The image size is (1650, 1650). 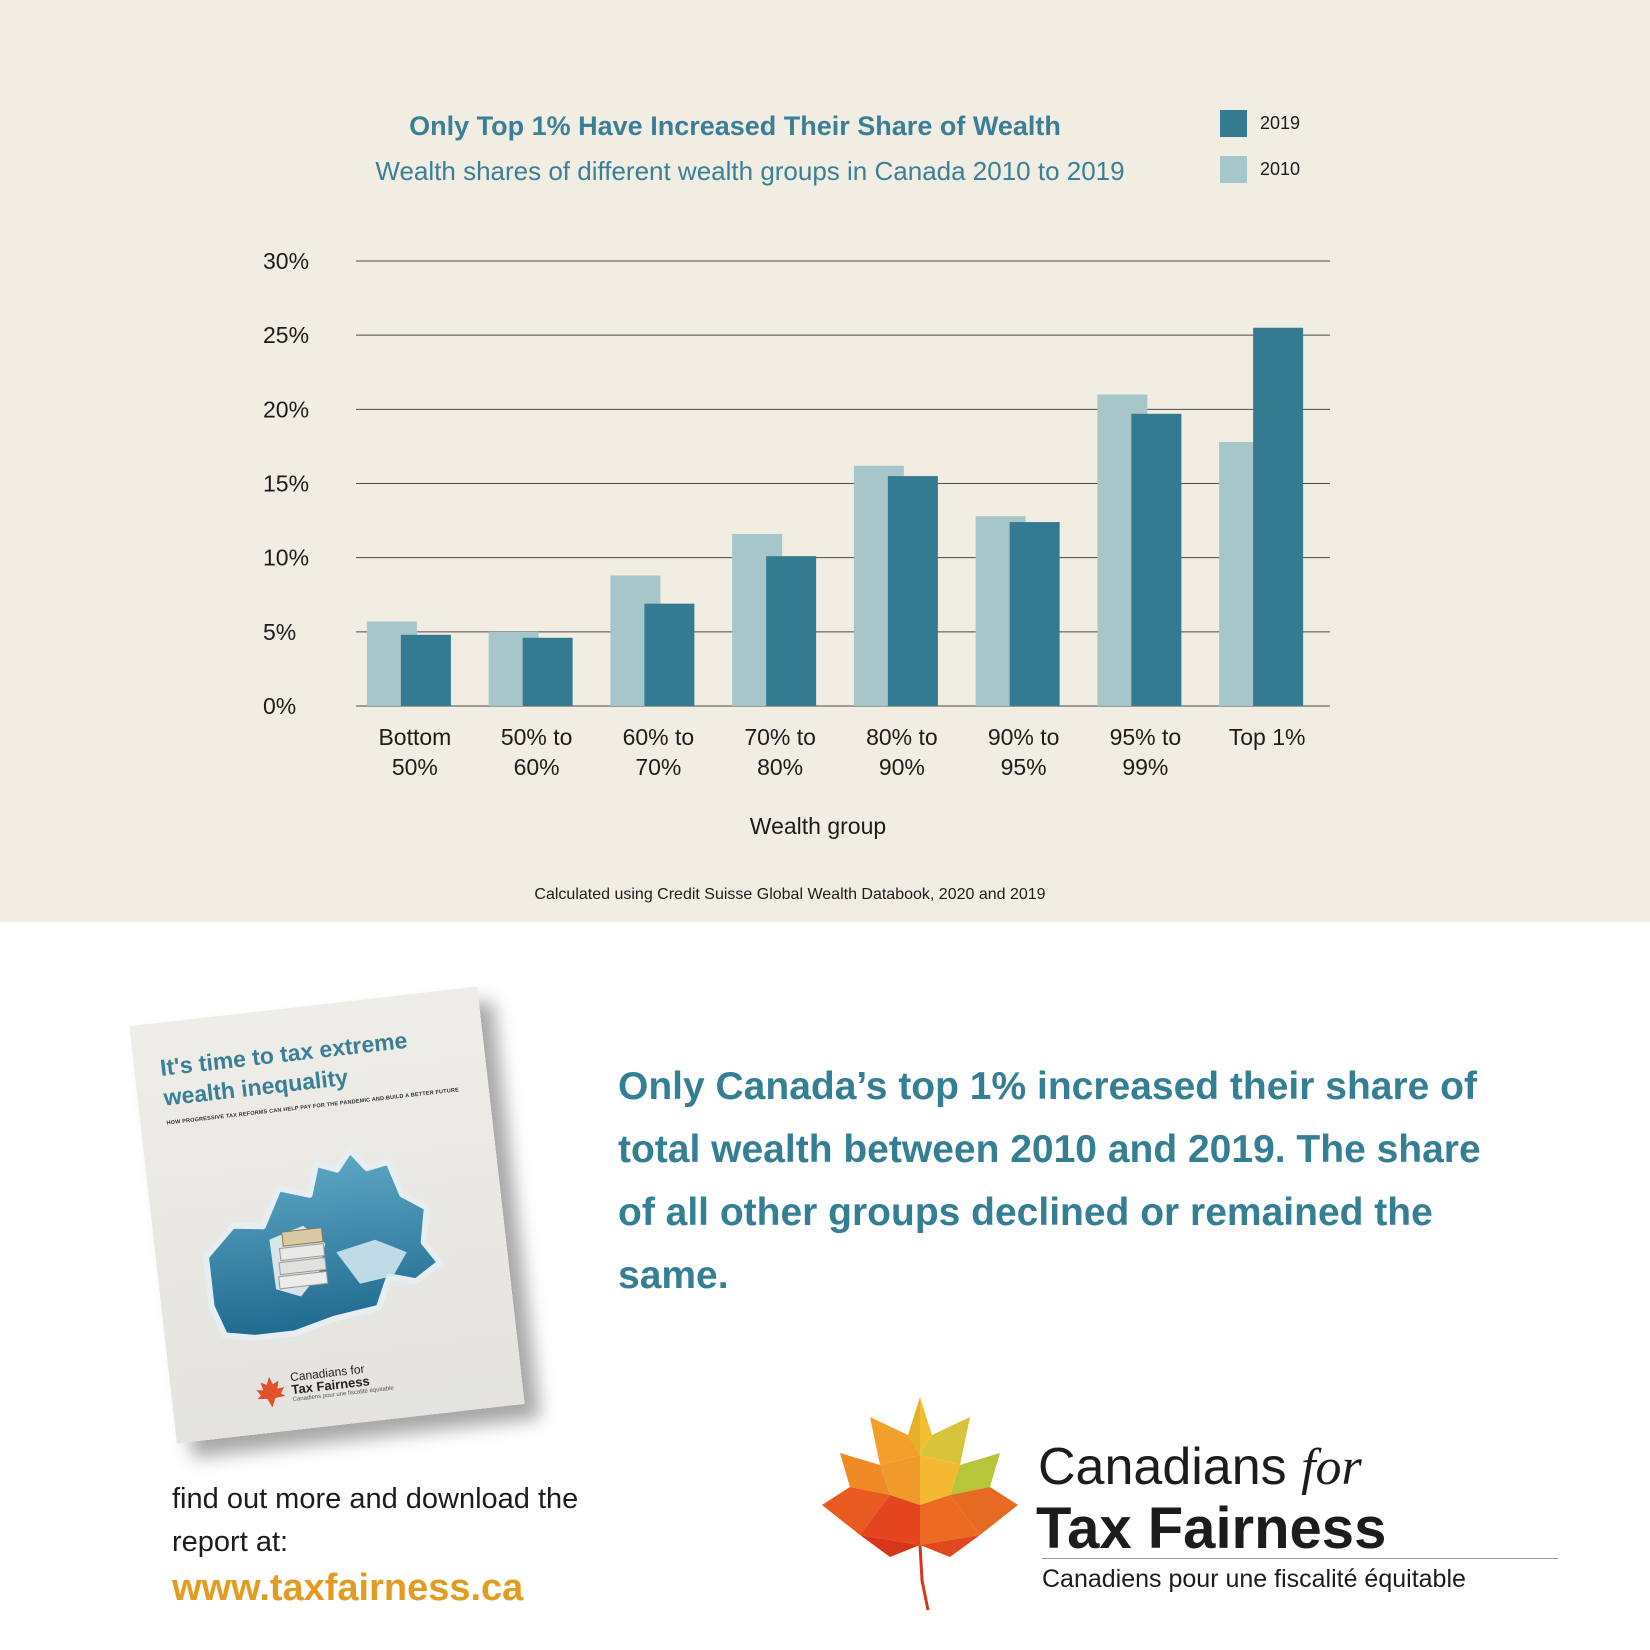 I want to click on x-category-label: 70% to, so click(x=780, y=737).